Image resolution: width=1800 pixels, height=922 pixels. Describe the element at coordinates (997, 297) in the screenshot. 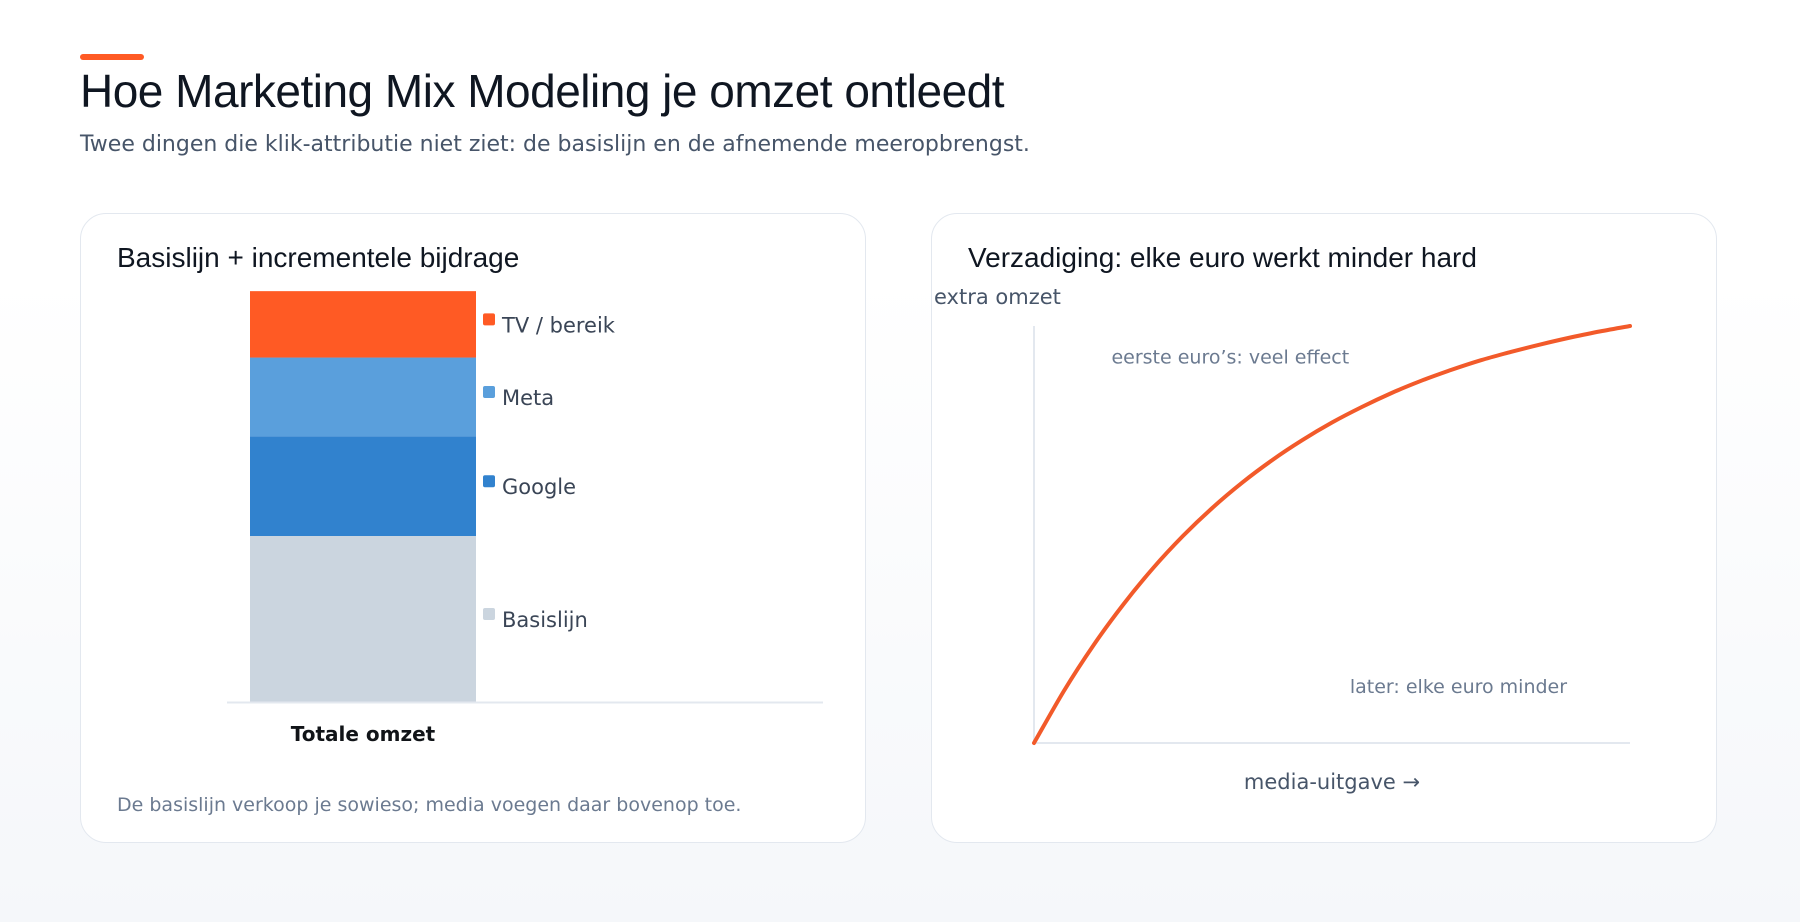

I see `curve-y-label: extra omzet` at that location.